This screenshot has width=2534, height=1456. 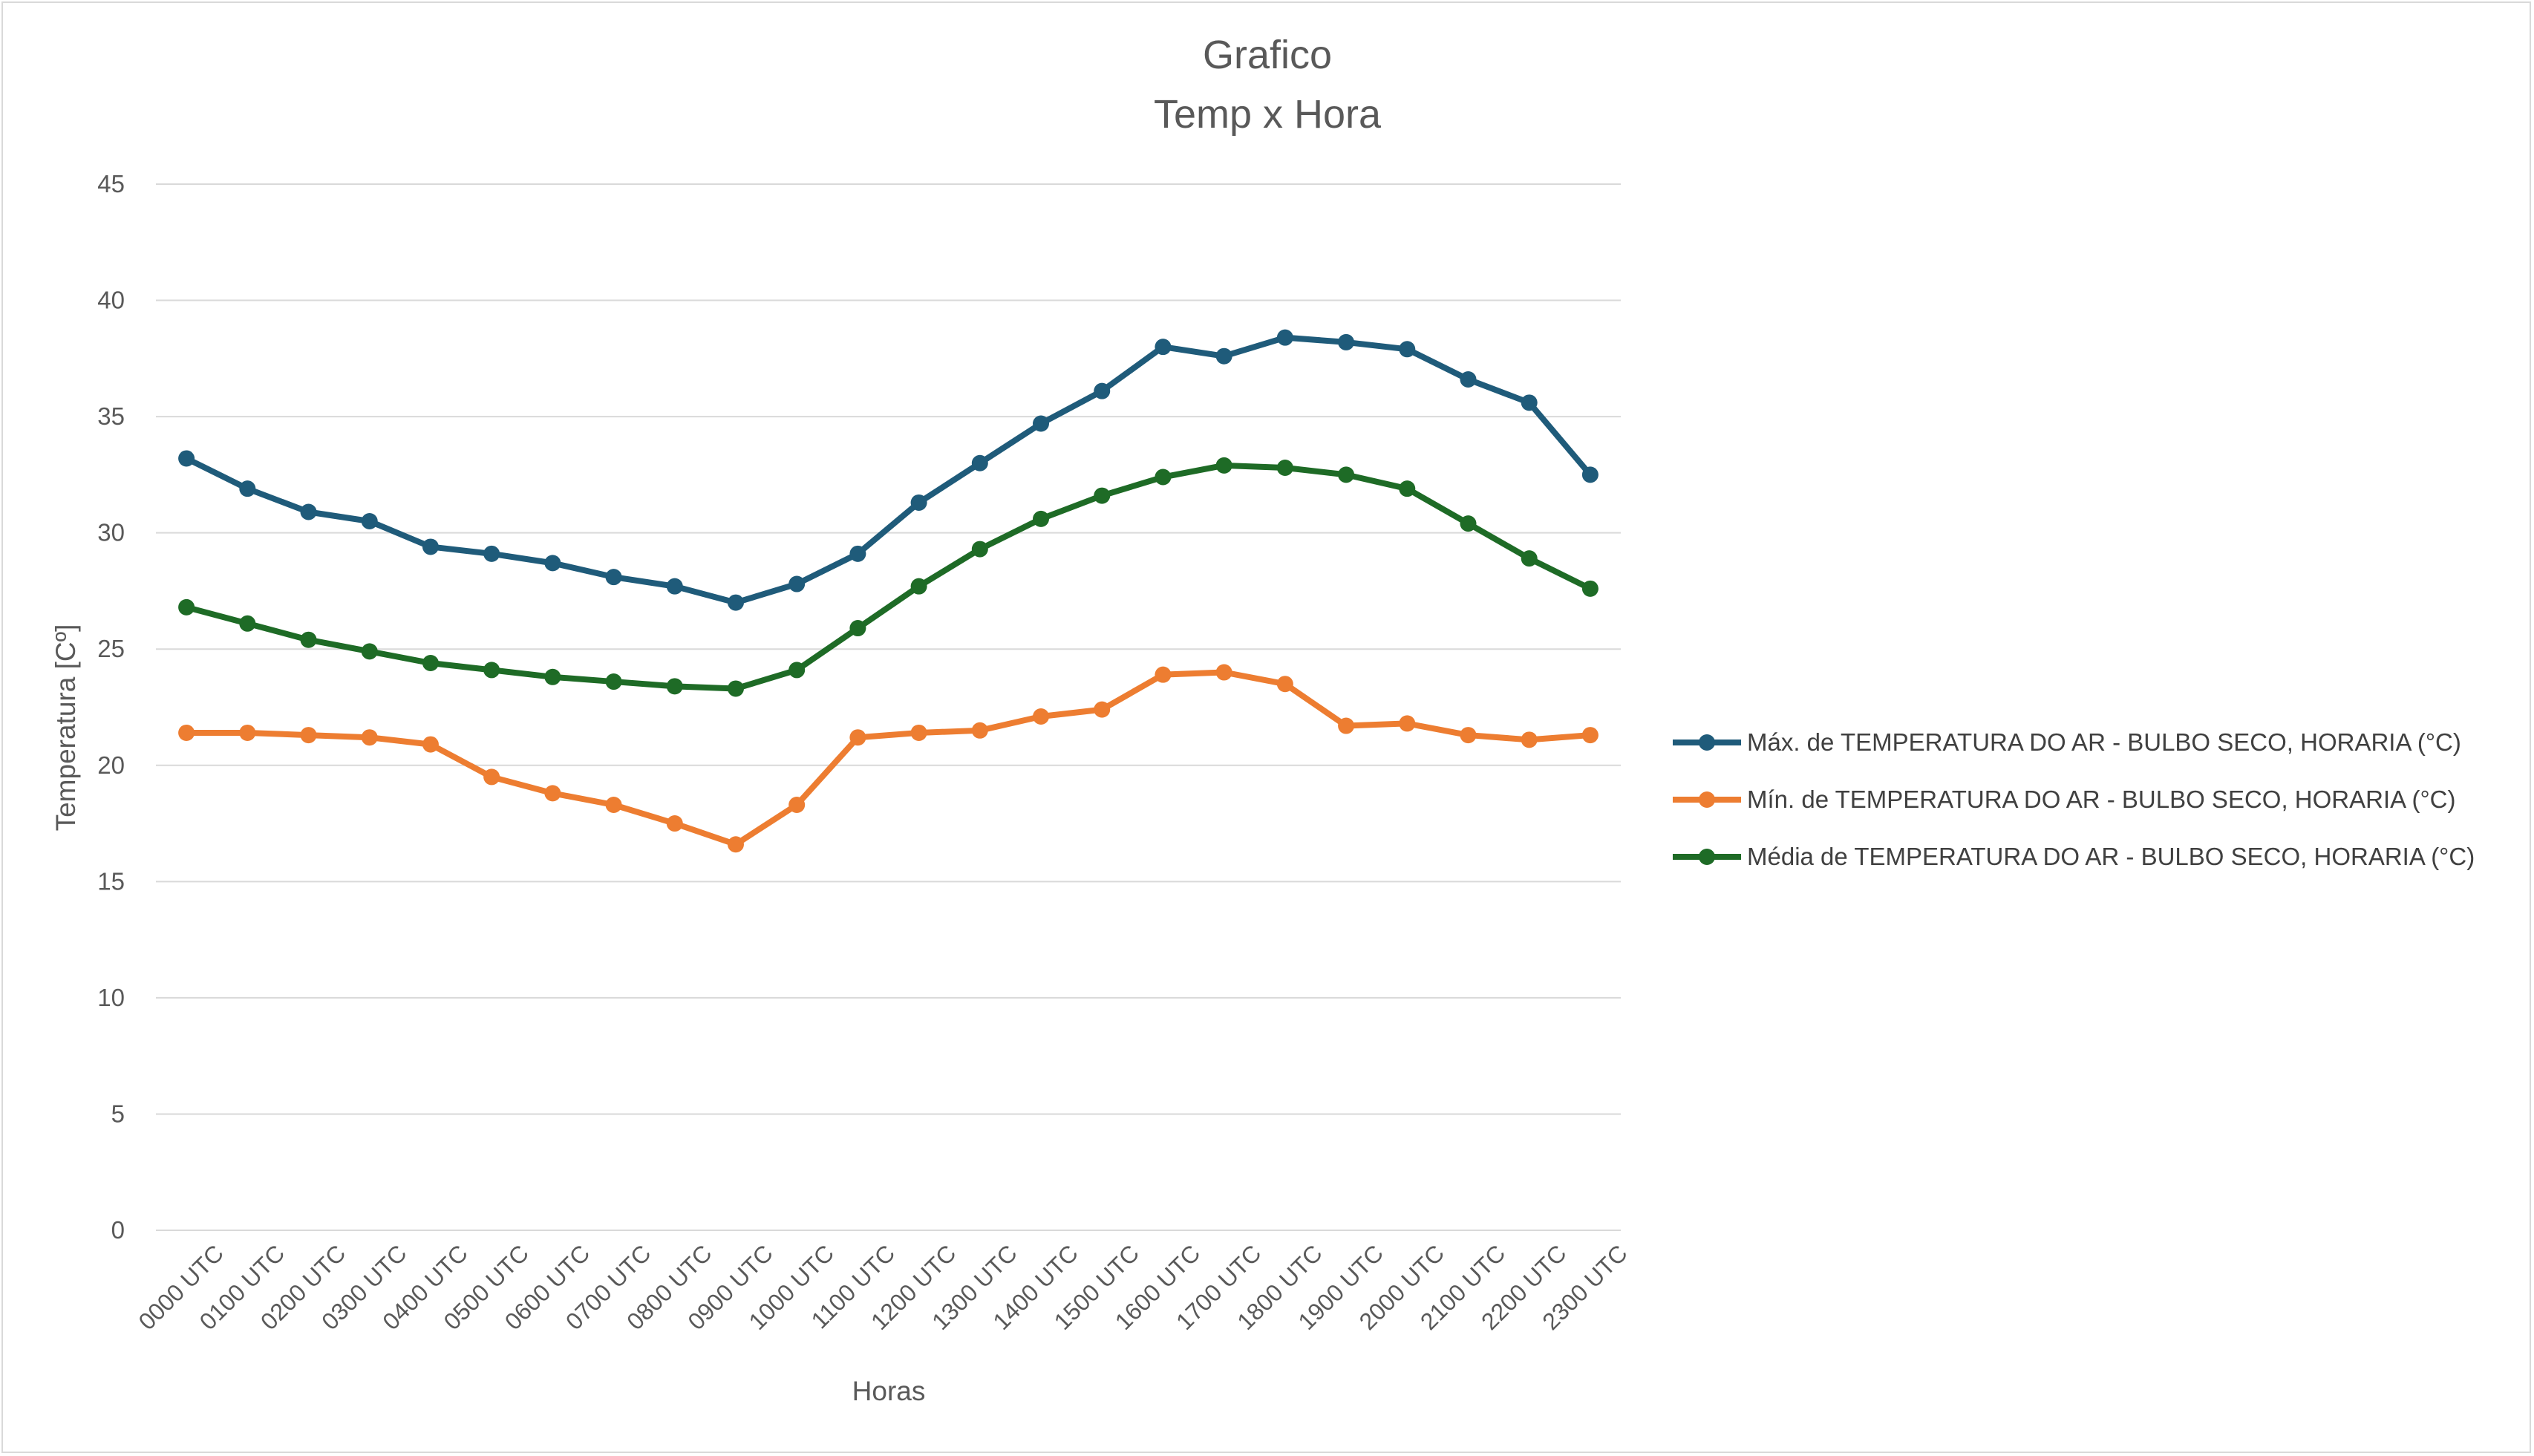 What do you see at coordinates (111, 648) in the screenshot?
I see `y-tick-label: 25` at bounding box center [111, 648].